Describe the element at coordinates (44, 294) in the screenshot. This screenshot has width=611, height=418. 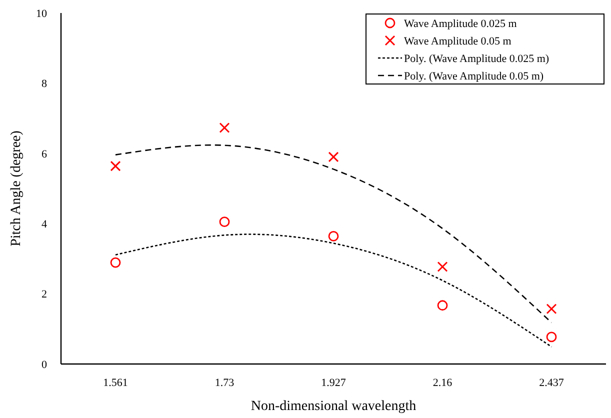
I see `y-tick-label: 2` at that location.